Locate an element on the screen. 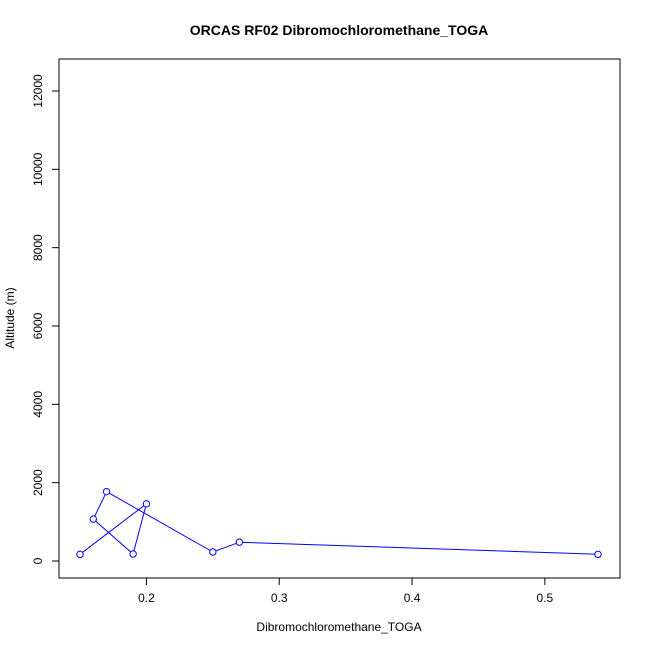 This screenshot has width=650, height=650. x-tick-label: 0.4 is located at coordinates (412, 598).